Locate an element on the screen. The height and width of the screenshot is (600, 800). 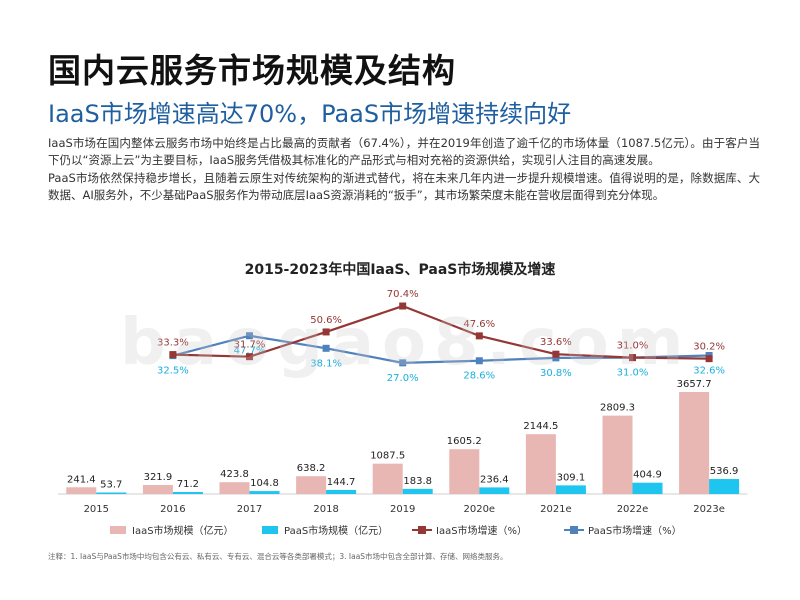
x-tick-label: 2017 is located at coordinates (249, 509).